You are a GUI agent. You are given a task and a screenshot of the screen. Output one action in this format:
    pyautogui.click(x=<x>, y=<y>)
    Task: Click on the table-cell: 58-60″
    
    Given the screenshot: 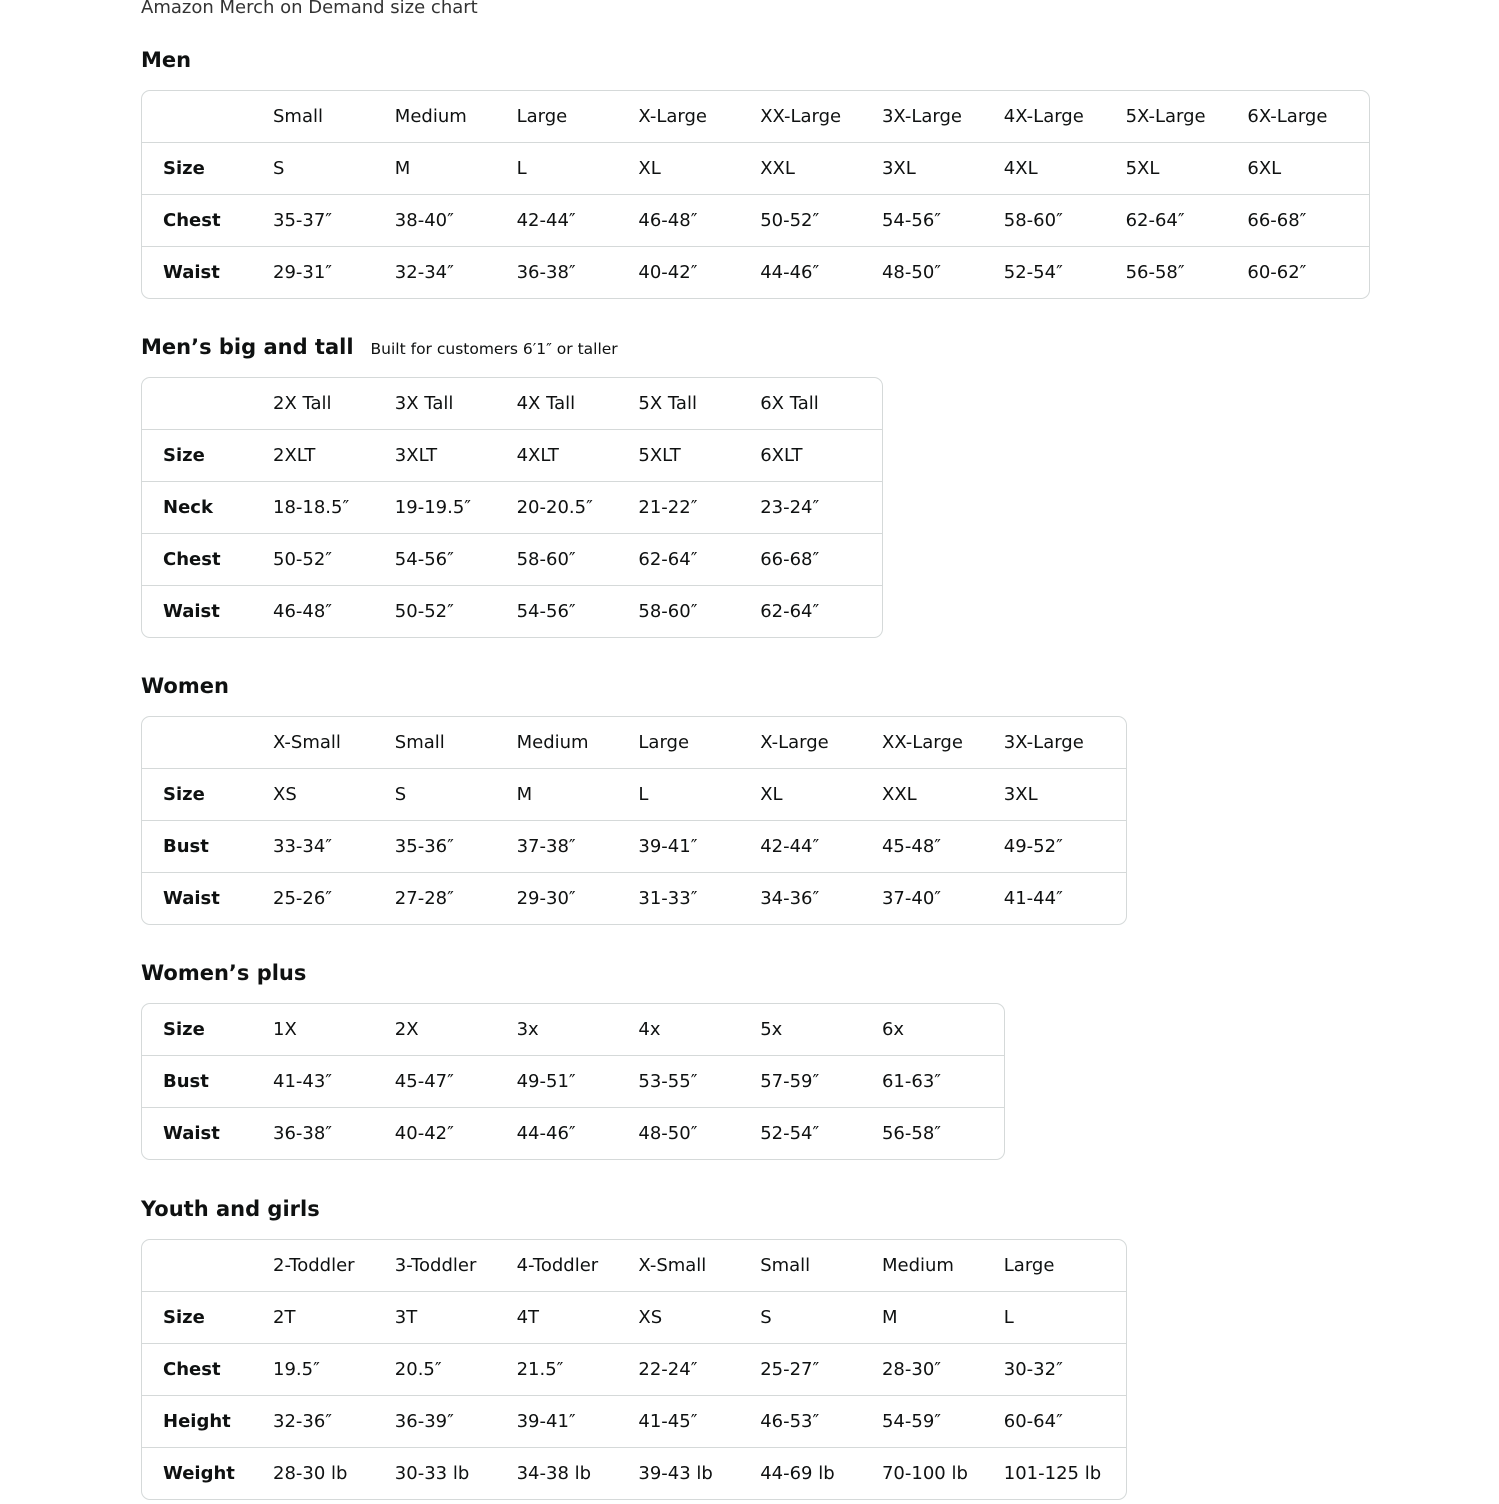 What is the action you would take?
    pyautogui.click(x=1033, y=220)
    